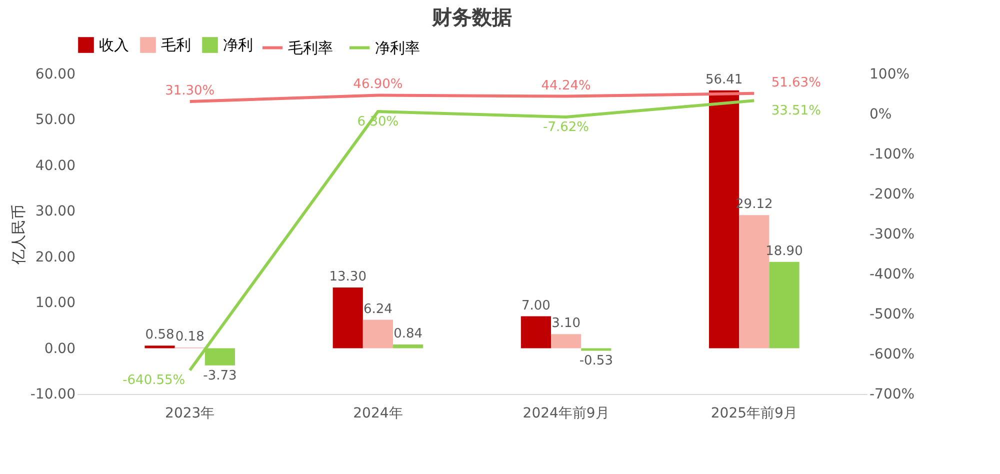 The image size is (1000, 474). What do you see at coordinates (189, 336) in the screenshot?
I see `data-label: 0.18` at bounding box center [189, 336].